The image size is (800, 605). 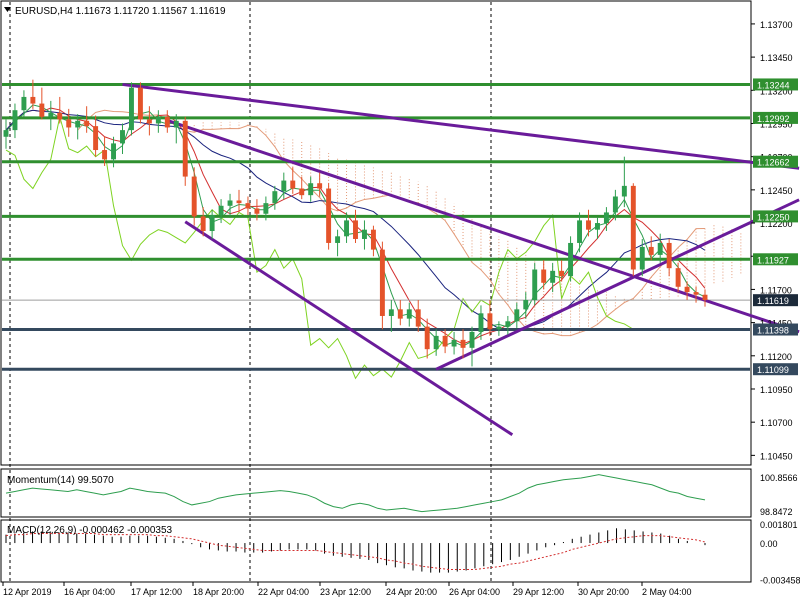 What do you see at coordinates (780, 581) in the screenshot?
I see `macd-tick-label: -0.003458` at bounding box center [780, 581].